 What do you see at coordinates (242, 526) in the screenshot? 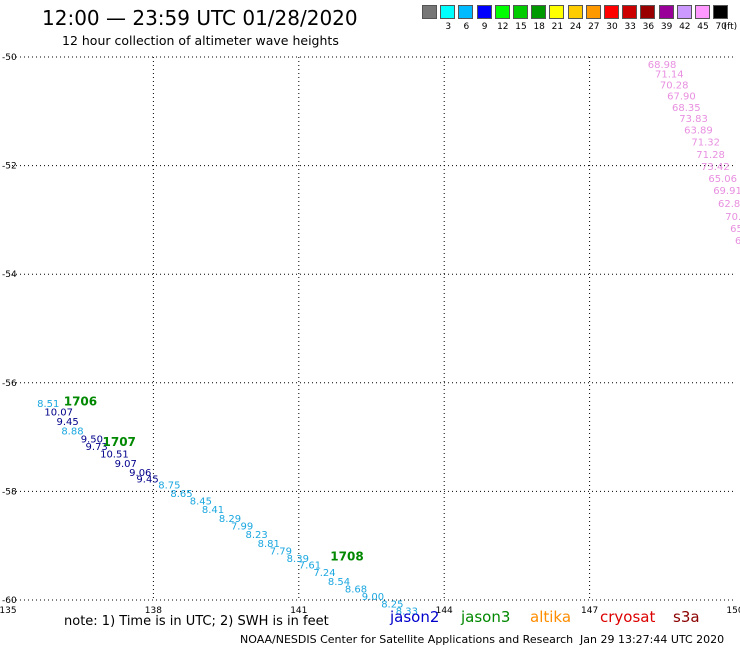
I see `wave-height-value: 7.99` at bounding box center [242, 526].